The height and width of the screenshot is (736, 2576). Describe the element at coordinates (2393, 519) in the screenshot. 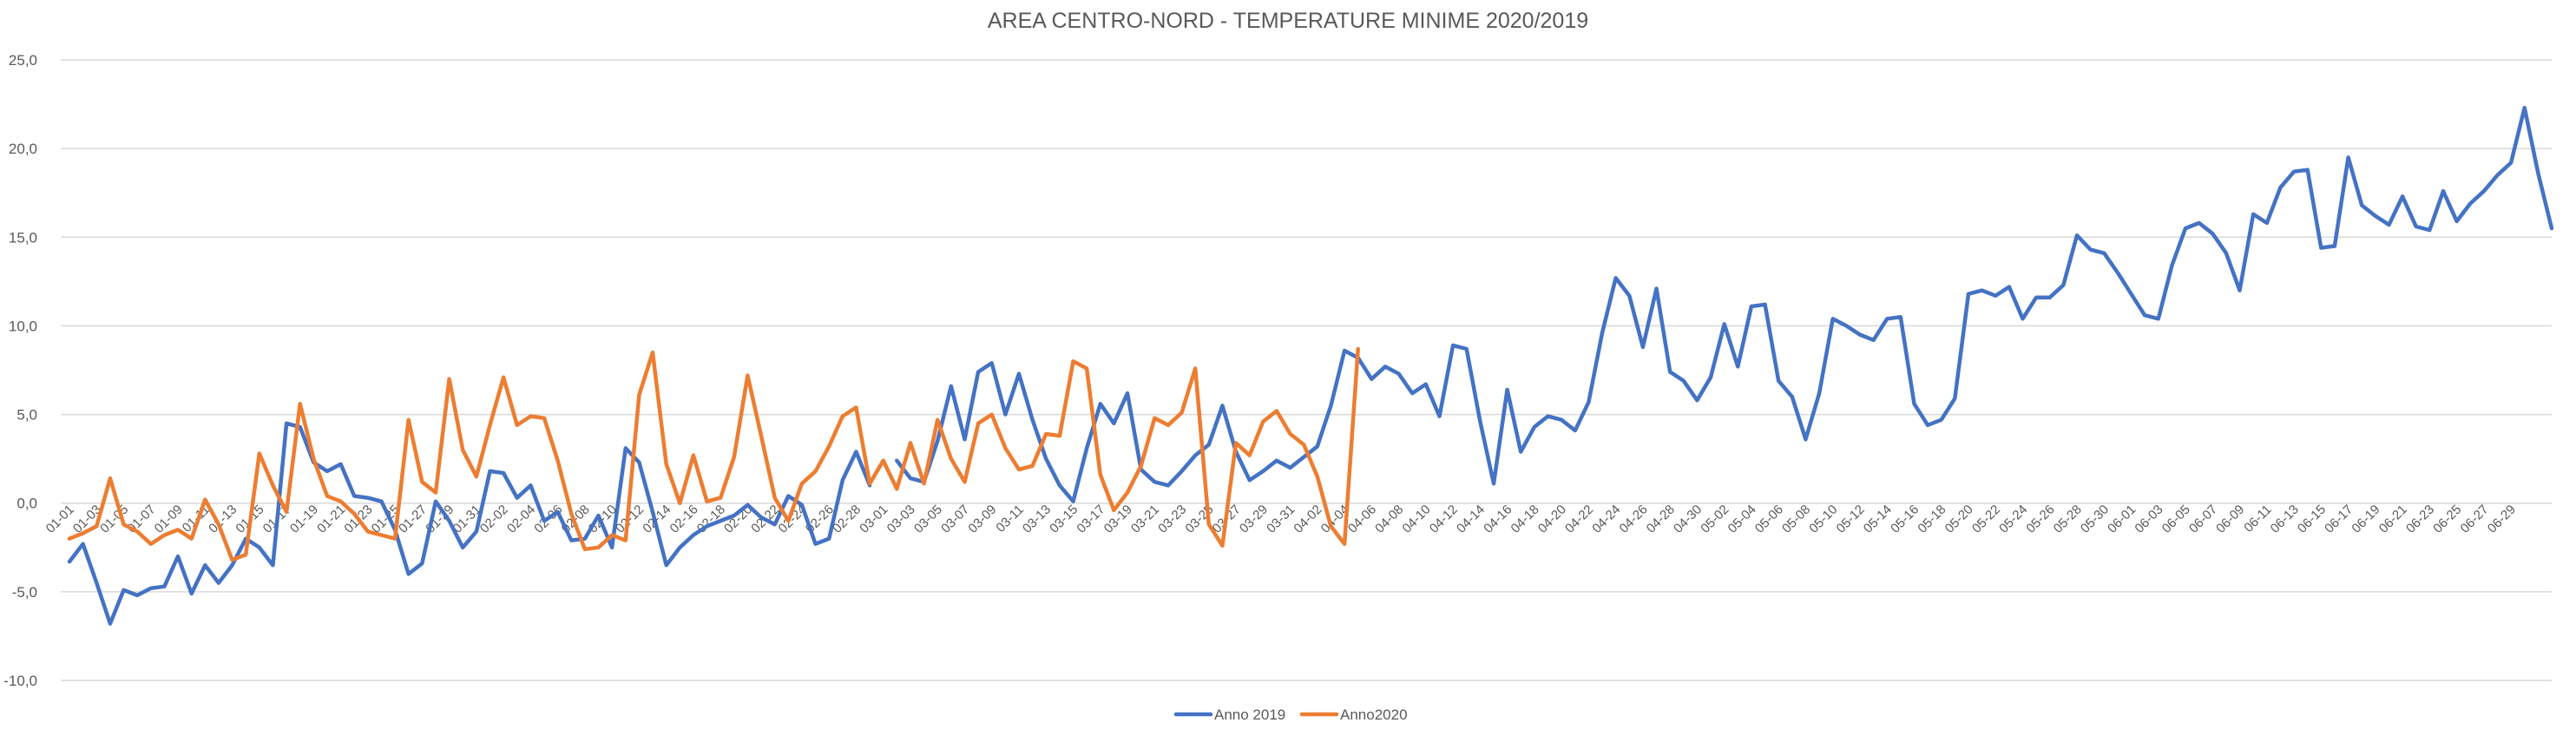

I see `x-tick-label: 06-21` at that location.